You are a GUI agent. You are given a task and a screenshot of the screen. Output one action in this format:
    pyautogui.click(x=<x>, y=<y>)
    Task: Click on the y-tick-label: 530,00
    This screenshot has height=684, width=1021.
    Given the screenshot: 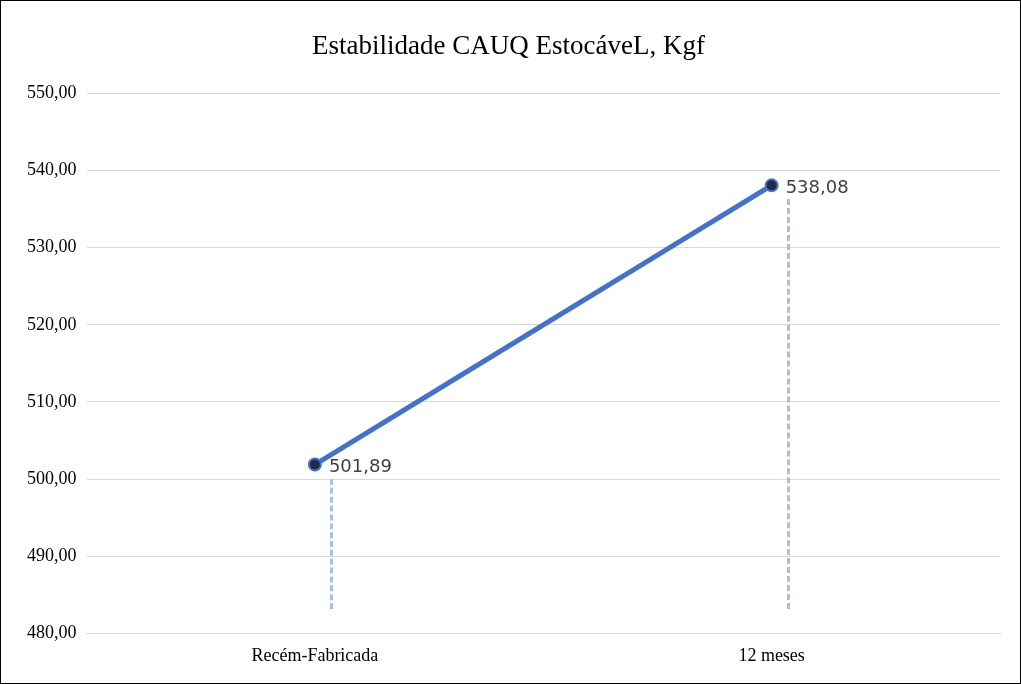 What is the action you would take?
    pyautogui.click(x=52, y=246)
    